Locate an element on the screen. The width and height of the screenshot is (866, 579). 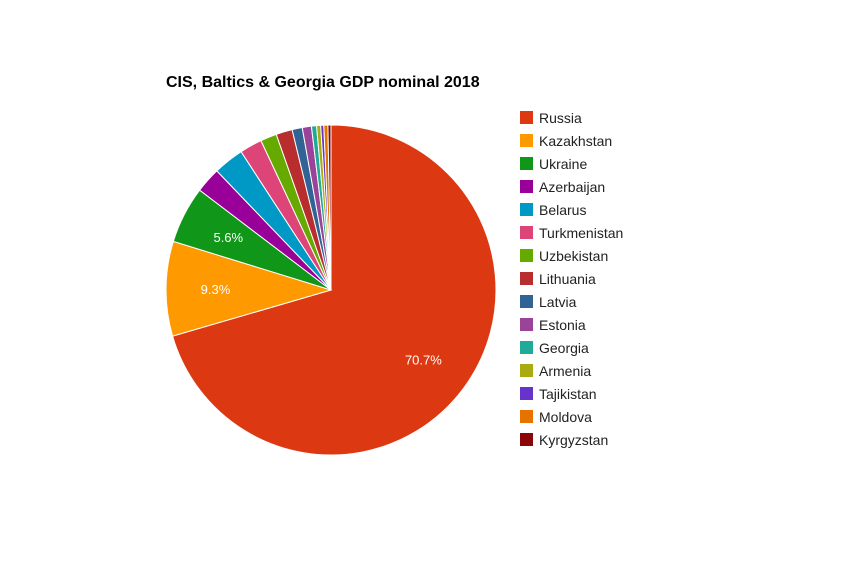
slice-label-ukraine: 5.6% is located at coordinates (228, 237).